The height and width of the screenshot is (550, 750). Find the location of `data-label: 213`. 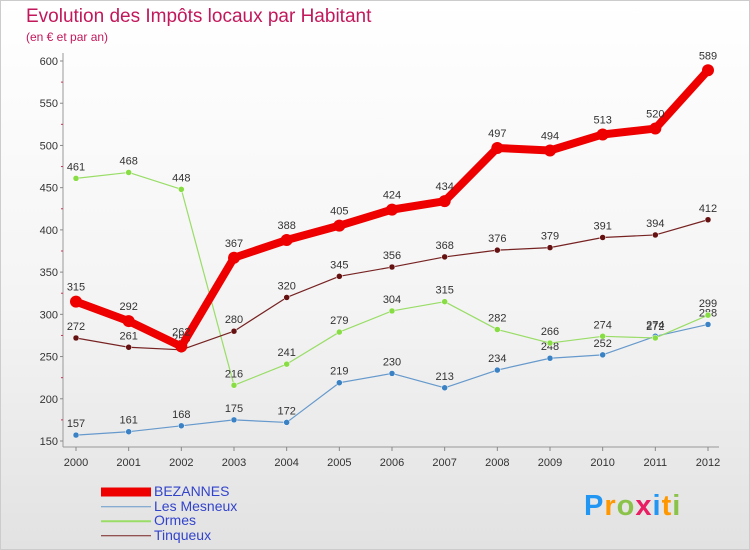

data-label: 213 is located at coordinates (444, 377).